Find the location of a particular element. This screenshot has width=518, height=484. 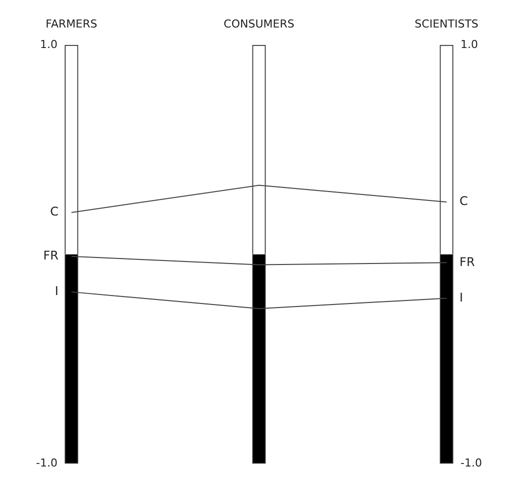

x-tick-label: FARMERS is located at coordinates (72, 23).